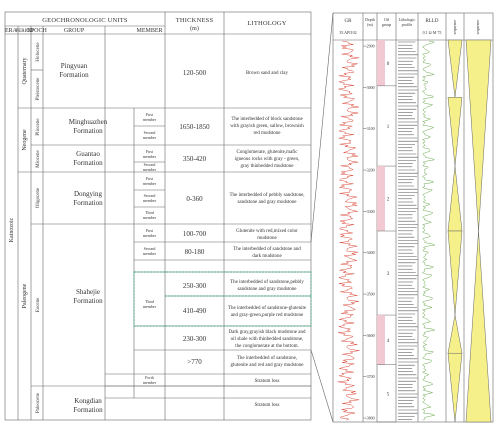 Image resolution: width=499 pixels, height=438 pixels. What do you see at coordinates (195, 20) in the screenshot?
I see `header-thickness: THICKNESS` at bounding box center [195, 20].